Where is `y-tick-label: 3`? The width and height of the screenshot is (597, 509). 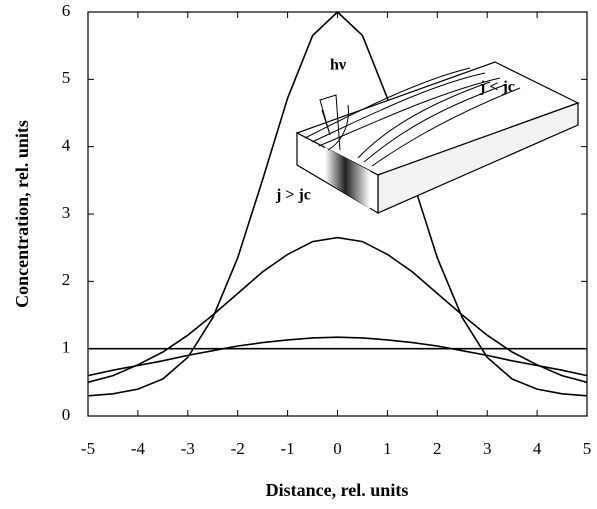 y-tick-label: 3 is located at coordinates (66, 212).